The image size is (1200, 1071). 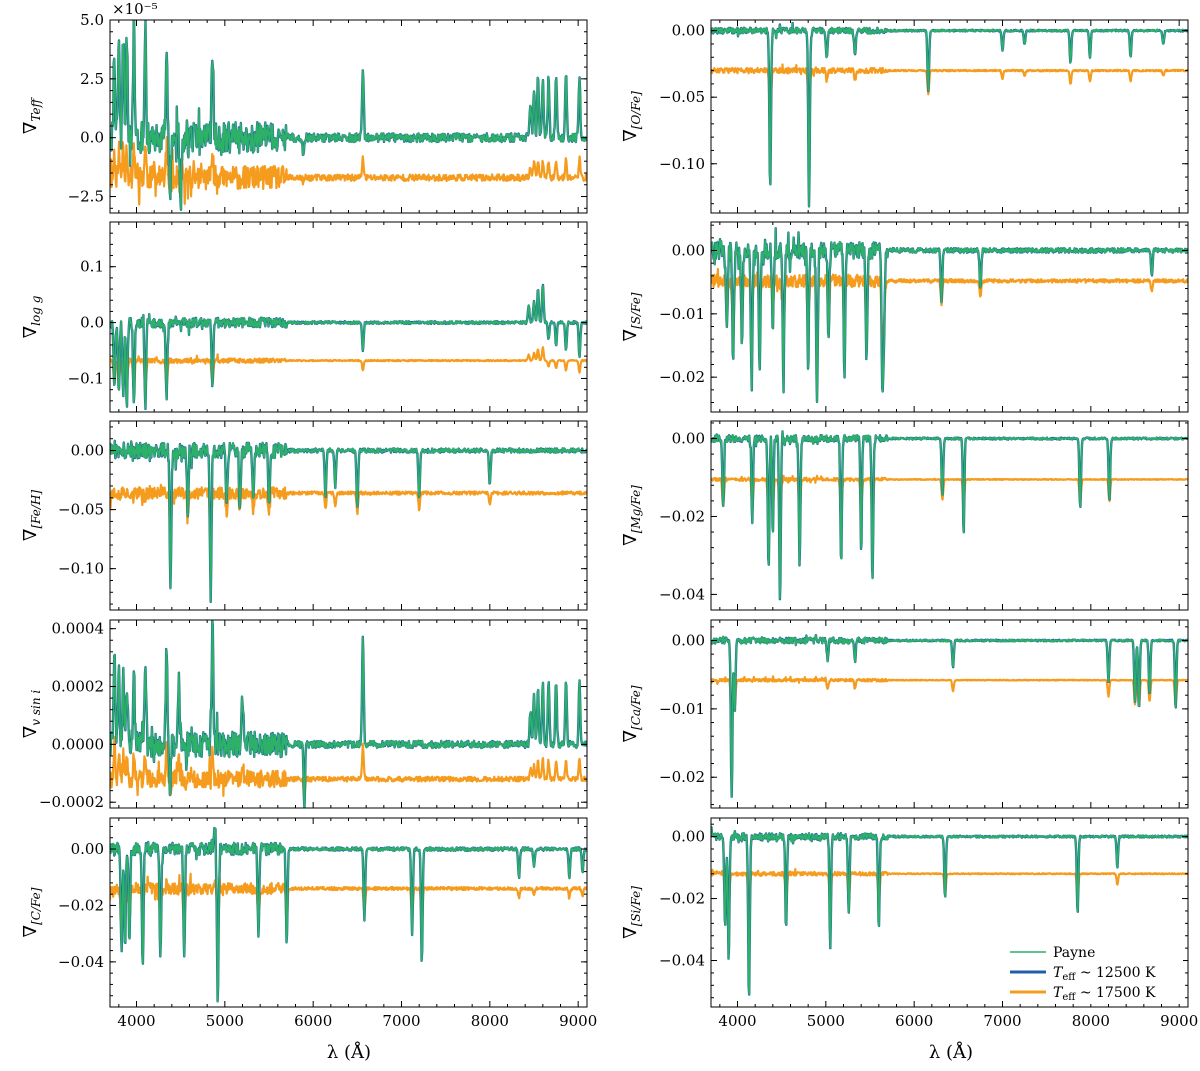 I want to click on y-axis-label: ∇[Mg/Fe], so click(x=631, y=515).